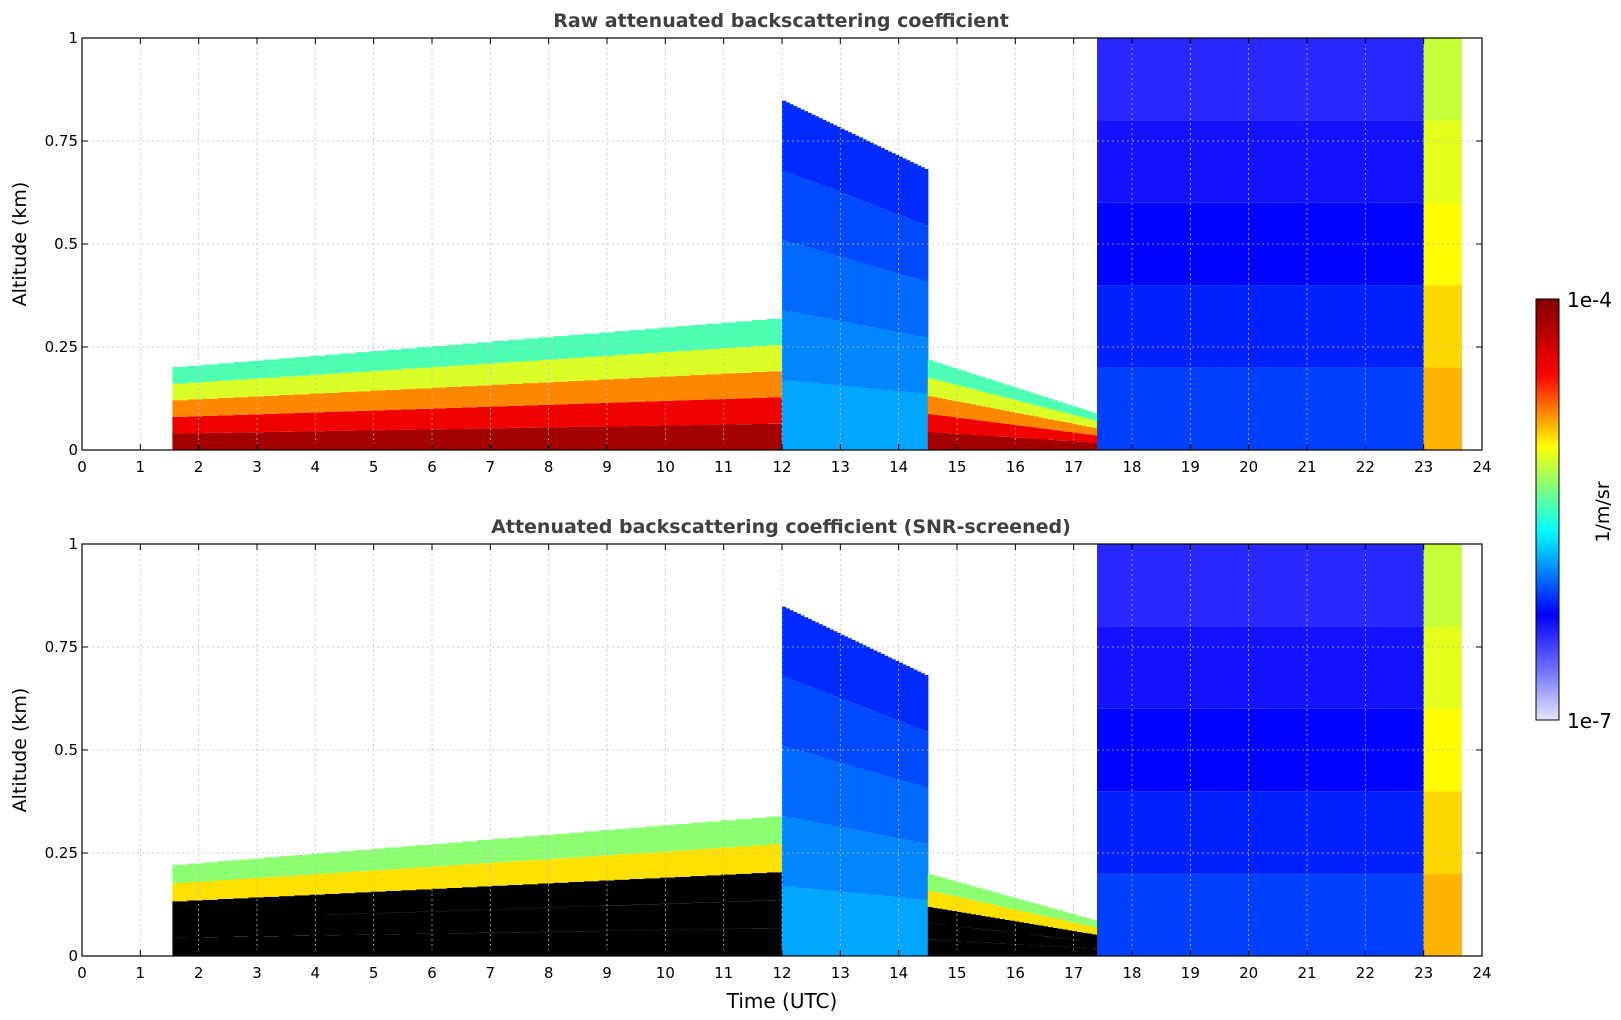  What do you see at coordinates (1190, 973) in the screenshot?
I see `screened-x-tick-label: 19` at bounding box center [1190, 973].